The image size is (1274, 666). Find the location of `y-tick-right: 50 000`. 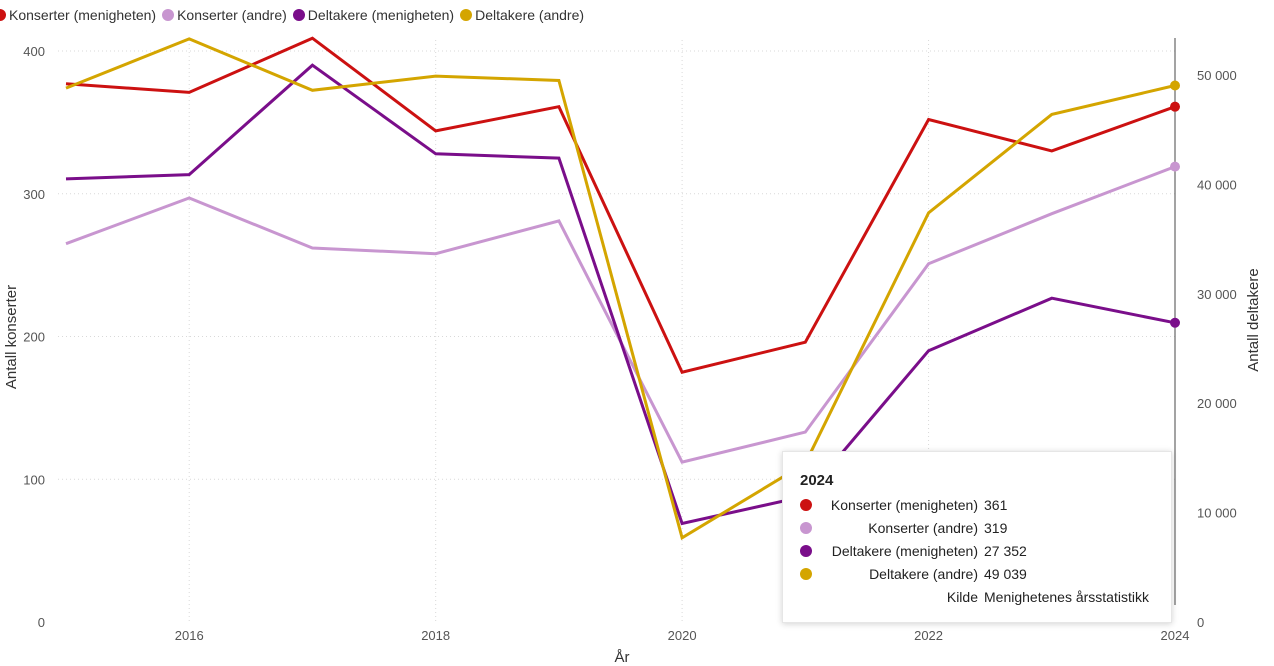

y-tick-right: 50 000 is located at coordinates (1217, 75).